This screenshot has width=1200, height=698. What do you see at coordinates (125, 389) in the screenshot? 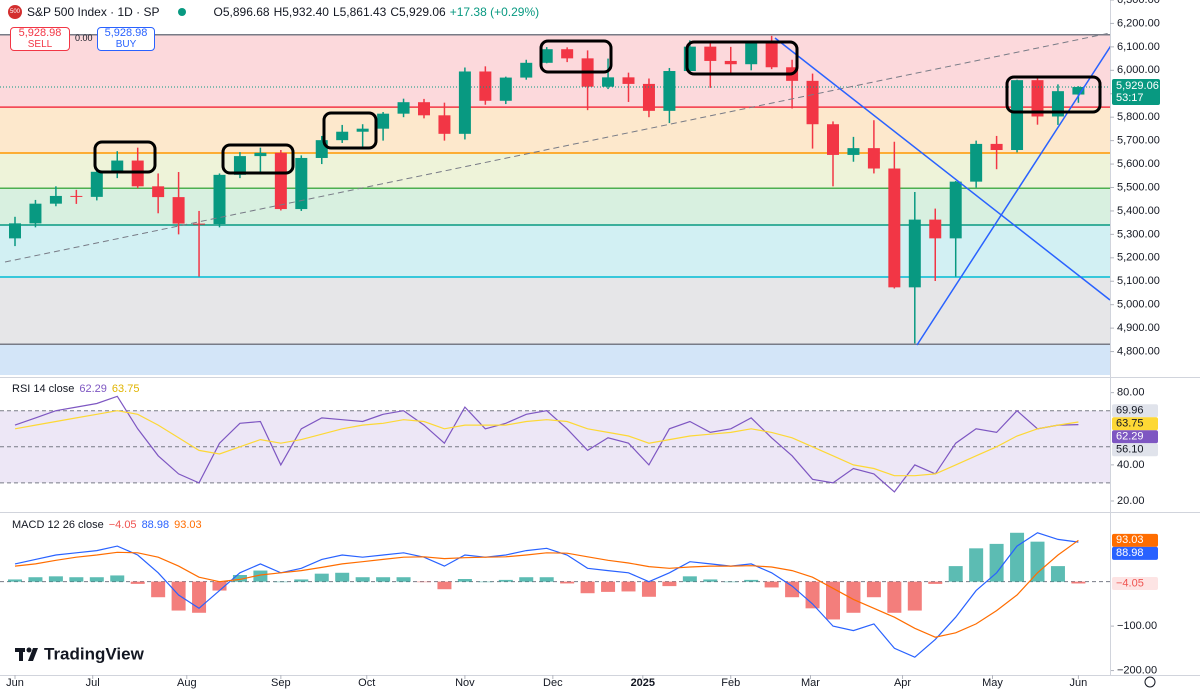
I see `rsi-ma-value: 63.75` at bounding box center [125, 389].